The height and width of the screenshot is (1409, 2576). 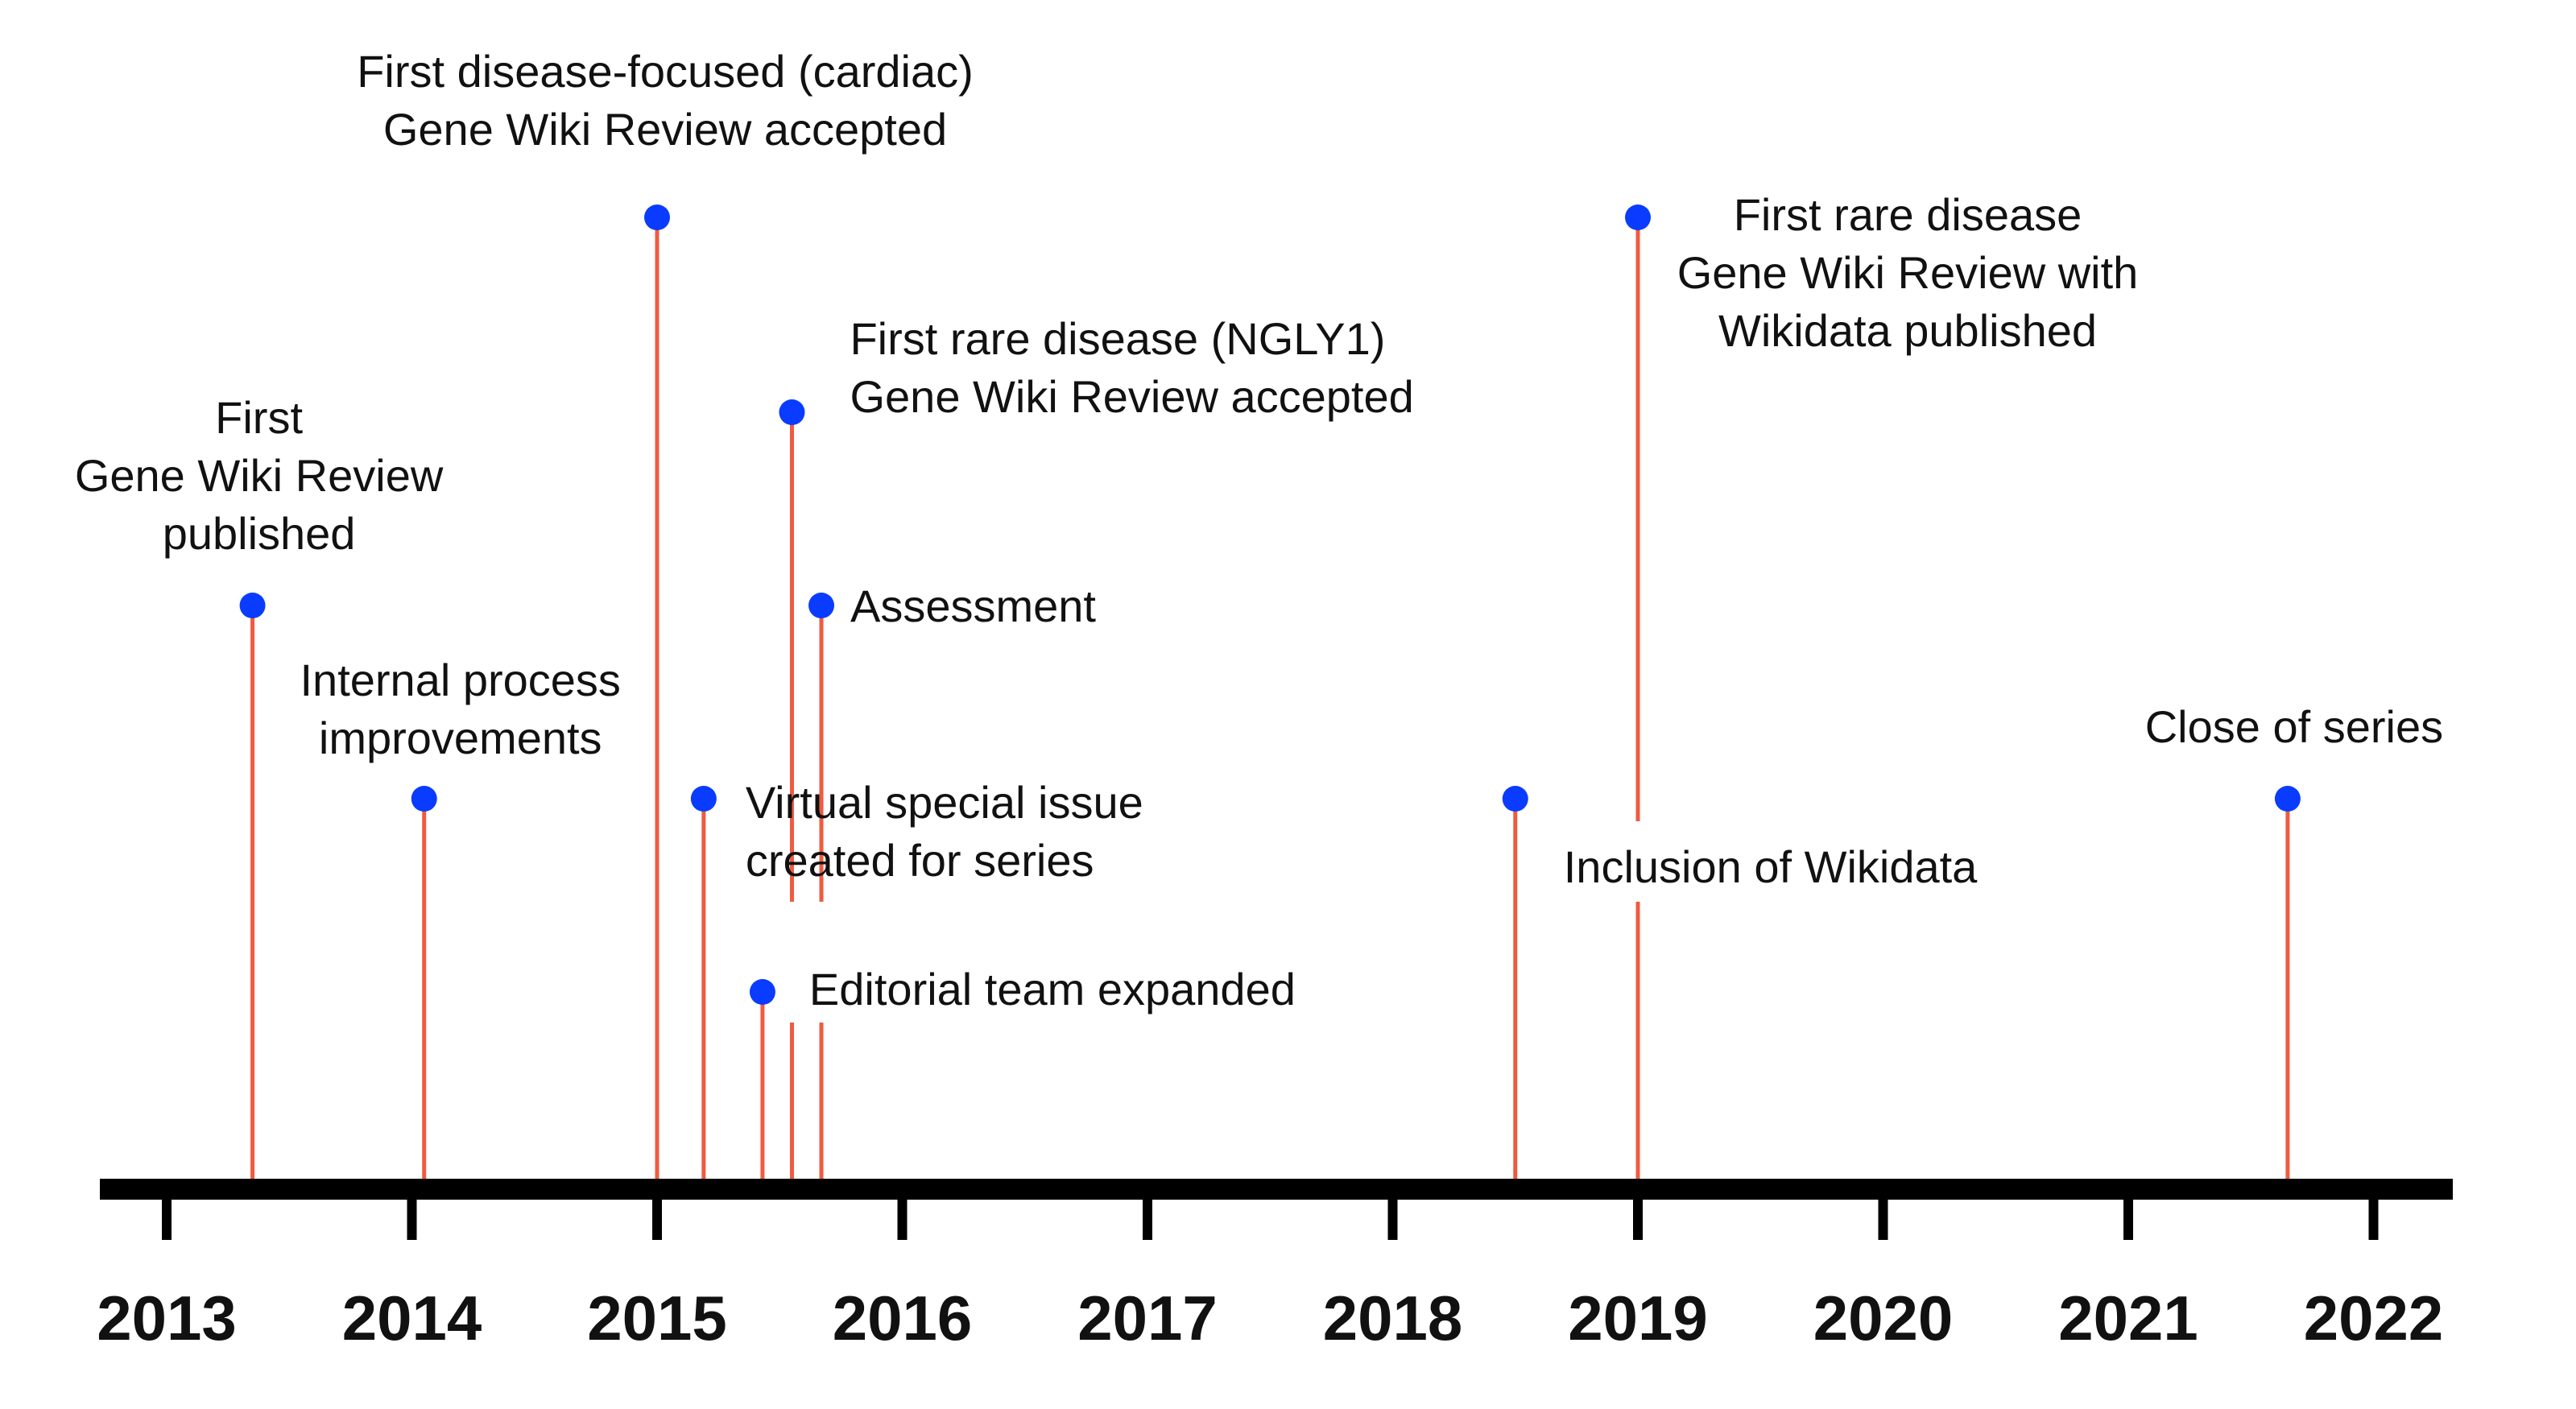 I want to click on label-line: Virtual special issue, so click(x=945, y=802).